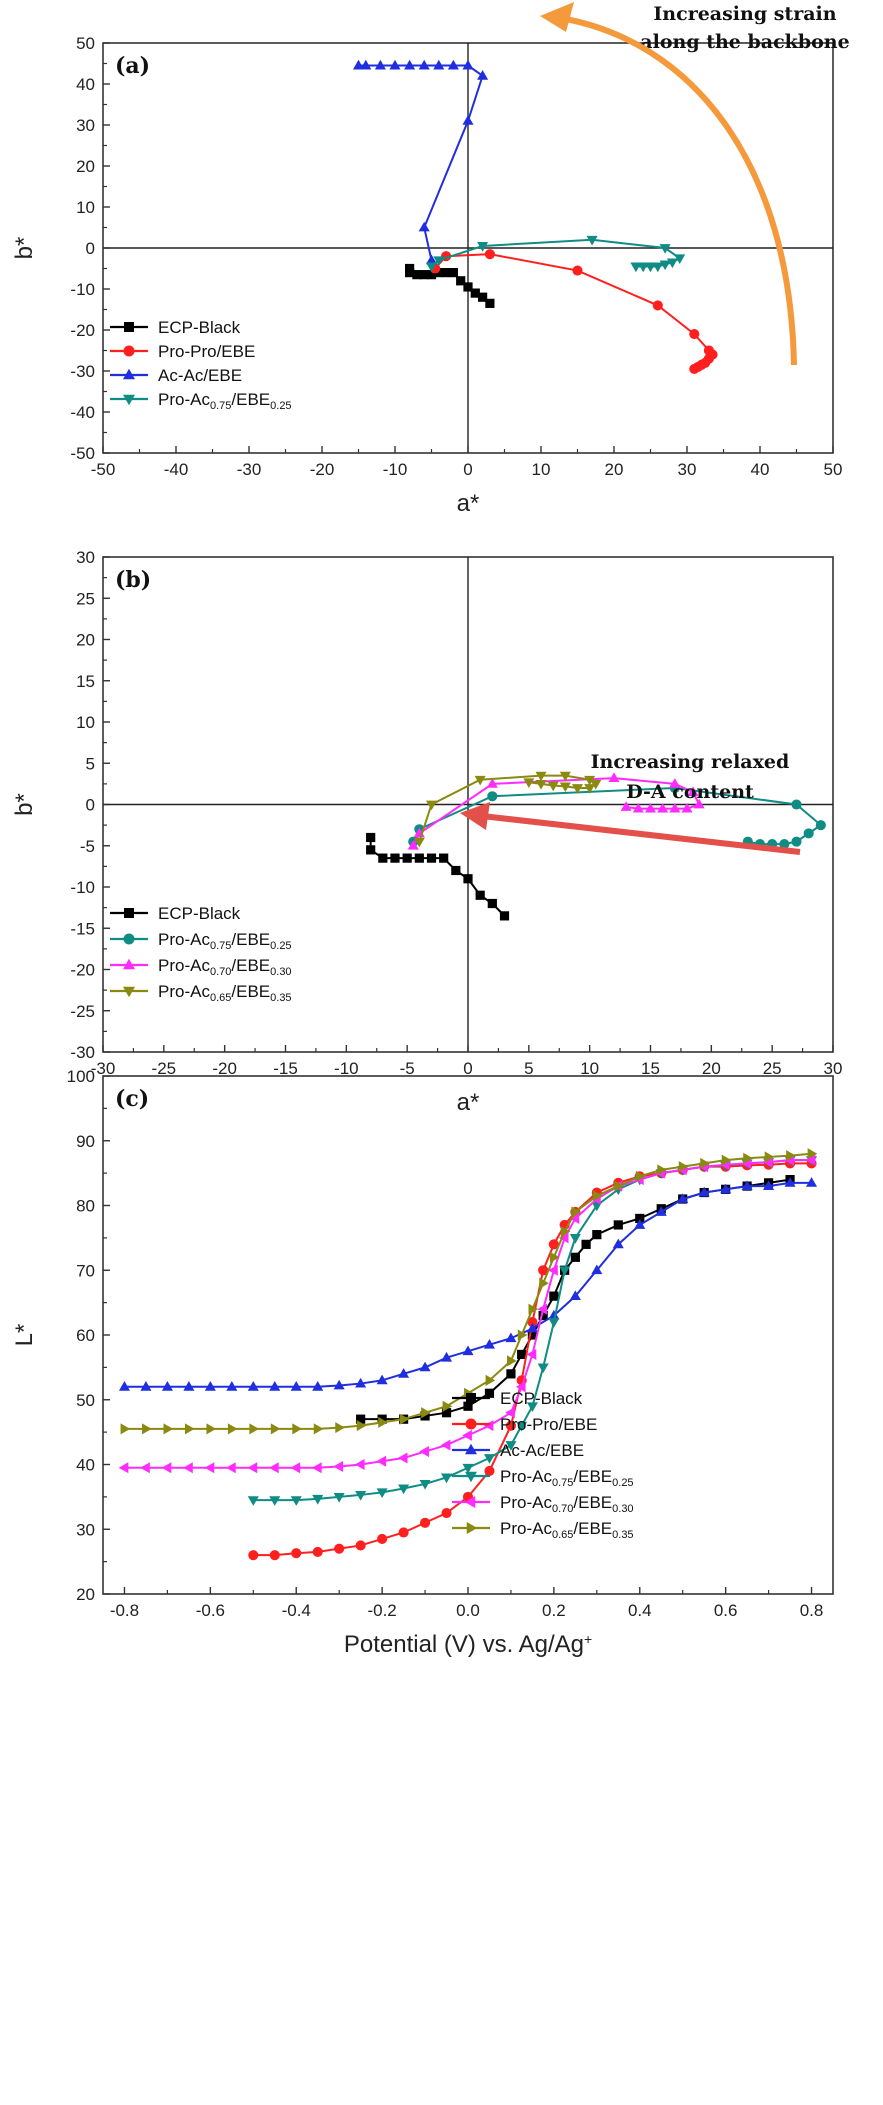 The height and width of the screenshot is (2105, 883). What do you see at coordinates (475, 816) in the screenshot?
I see `annotation-arrowhead` at bounding box center [475, 816].